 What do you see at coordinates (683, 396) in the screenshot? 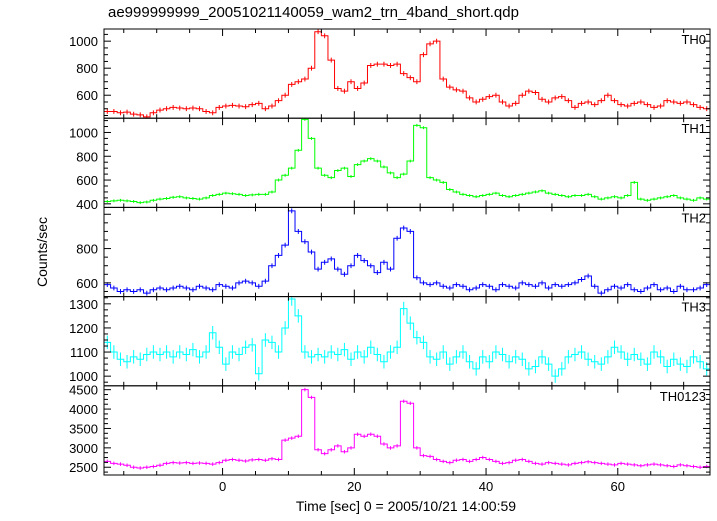
I see `panel-label: TH0123` at bounding box center [683, 396].